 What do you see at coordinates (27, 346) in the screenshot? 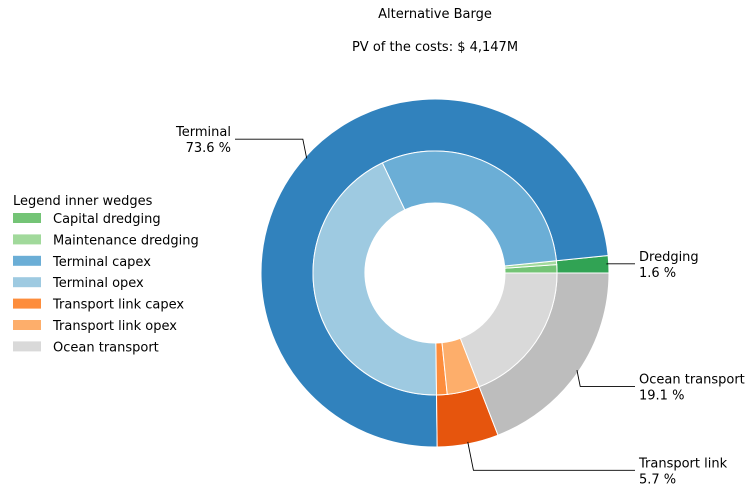
I see `legend-swatch-ocean-transport` at bounding box center [27, 346].